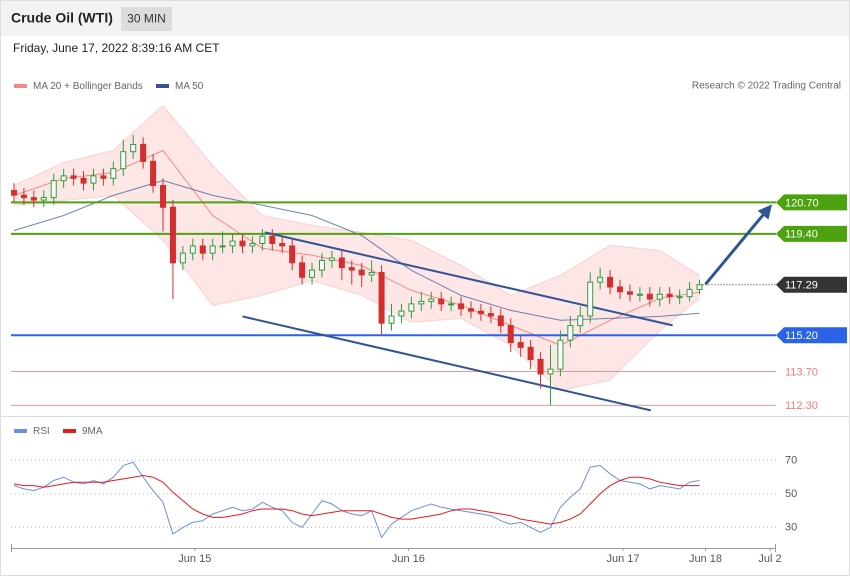  I want to click on x-tick-label: Jun 18, so click(705, 559).